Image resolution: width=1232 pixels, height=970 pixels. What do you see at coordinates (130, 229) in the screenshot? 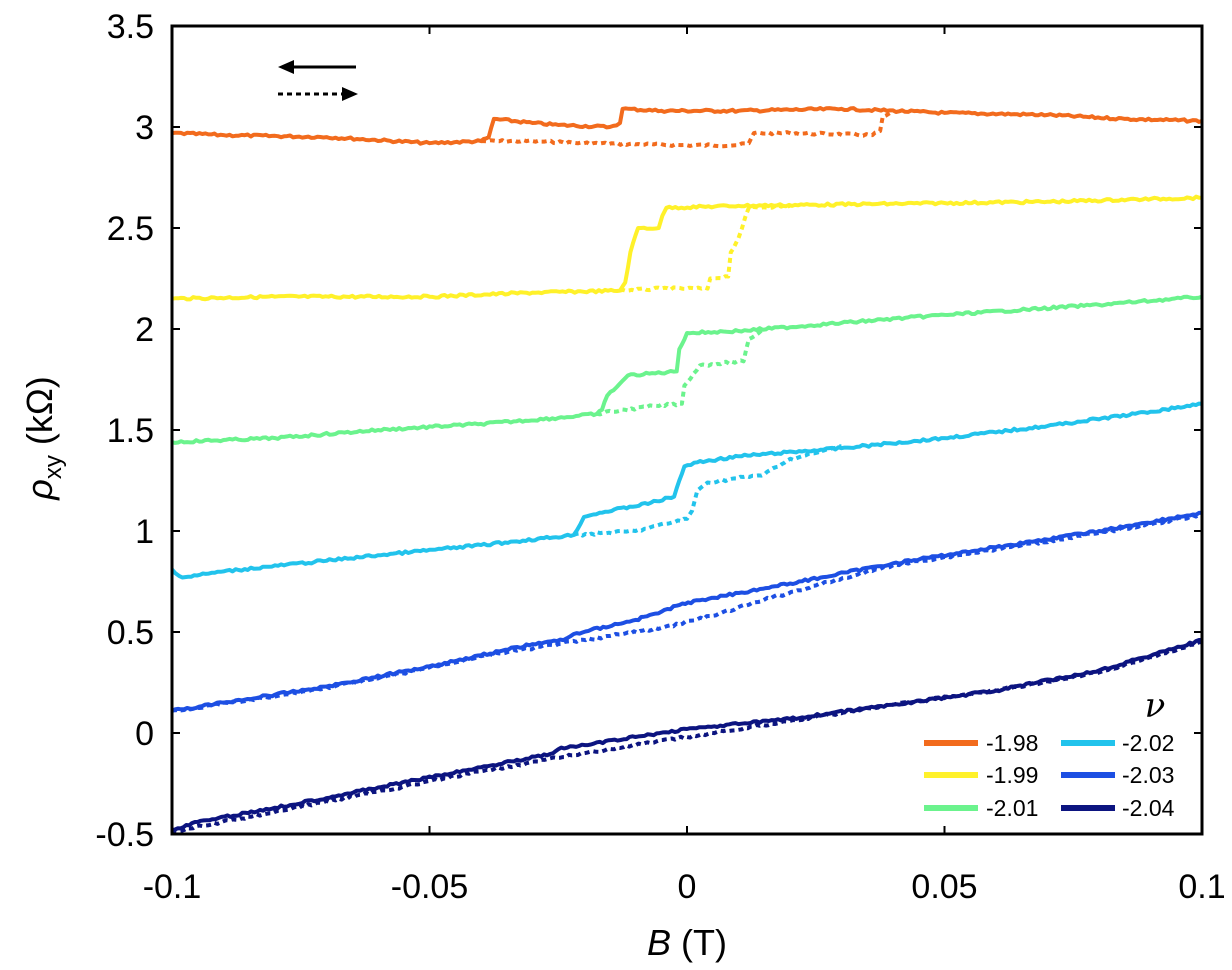
I see `y-tick-label: 2.5` at bounding box center [130, 229].